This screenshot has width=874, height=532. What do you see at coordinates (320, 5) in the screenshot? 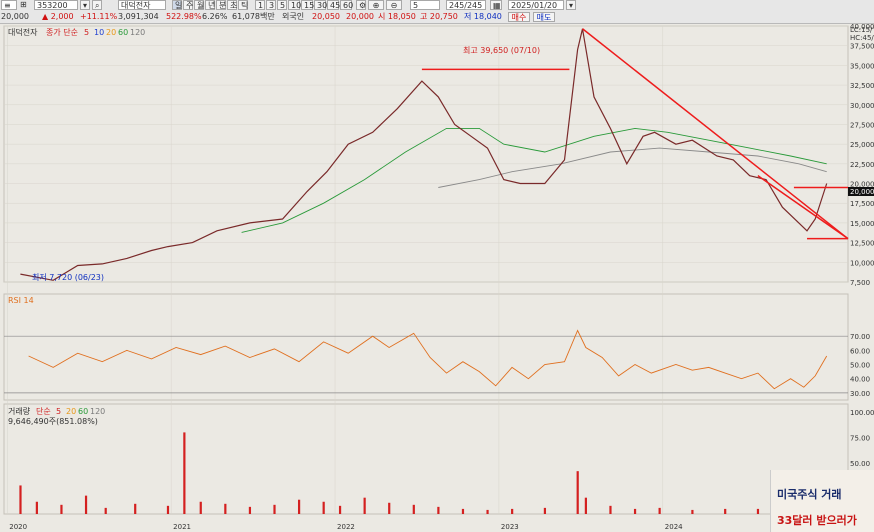
I see `interval-30-button: 30` at bounding box center [320, 5].